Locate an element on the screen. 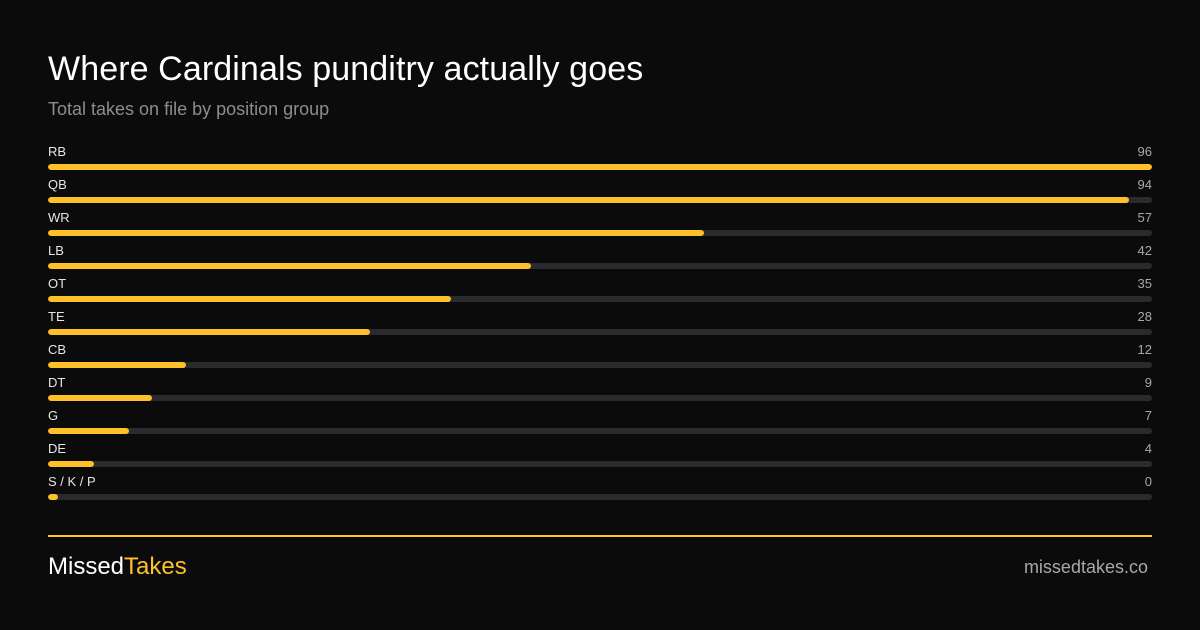  bar-row: CB 12 is located at coordinates (600, 358).